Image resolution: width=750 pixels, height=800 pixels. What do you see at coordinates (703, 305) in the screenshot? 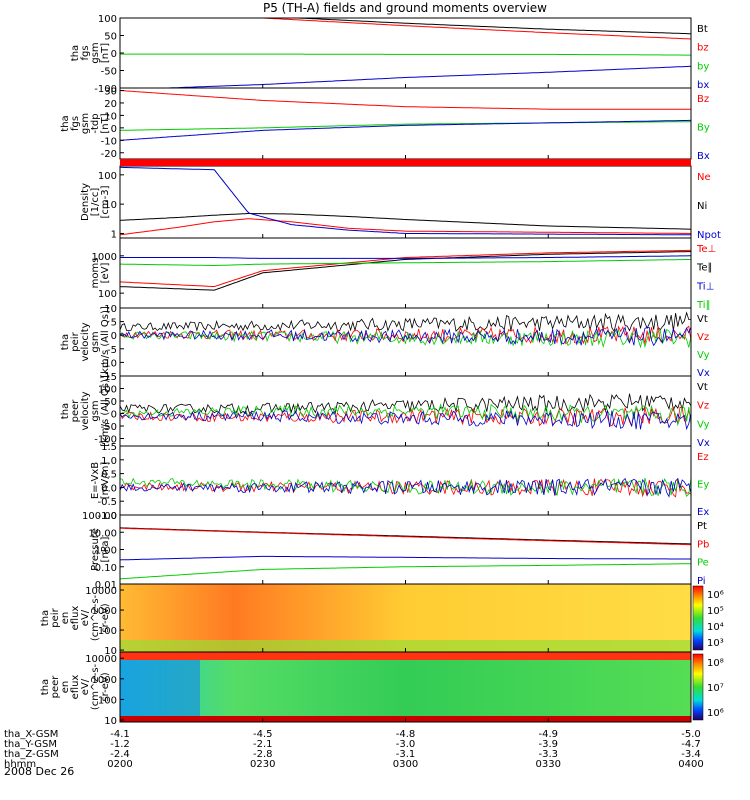
I see `legend-label: Ti∥` at bounding box center [703, 305].